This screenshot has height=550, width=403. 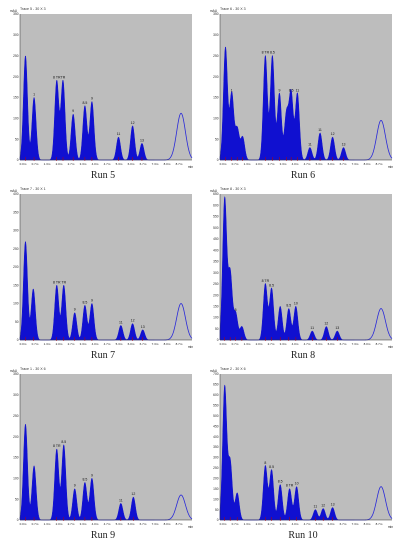 I want to click on chromatogram-fill, so click(x=287, y=103).